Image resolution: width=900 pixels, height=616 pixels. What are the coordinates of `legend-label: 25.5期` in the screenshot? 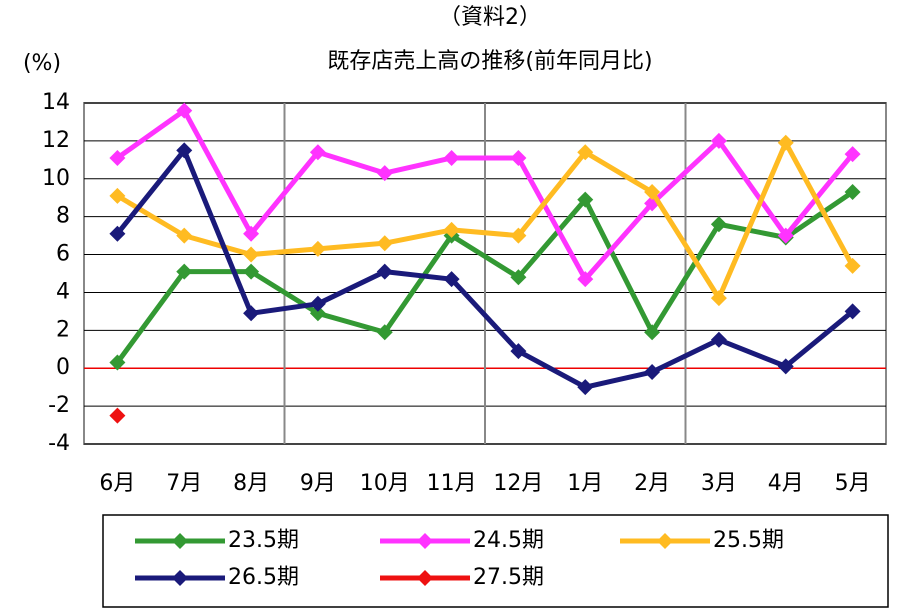 It's located at (748, 540).